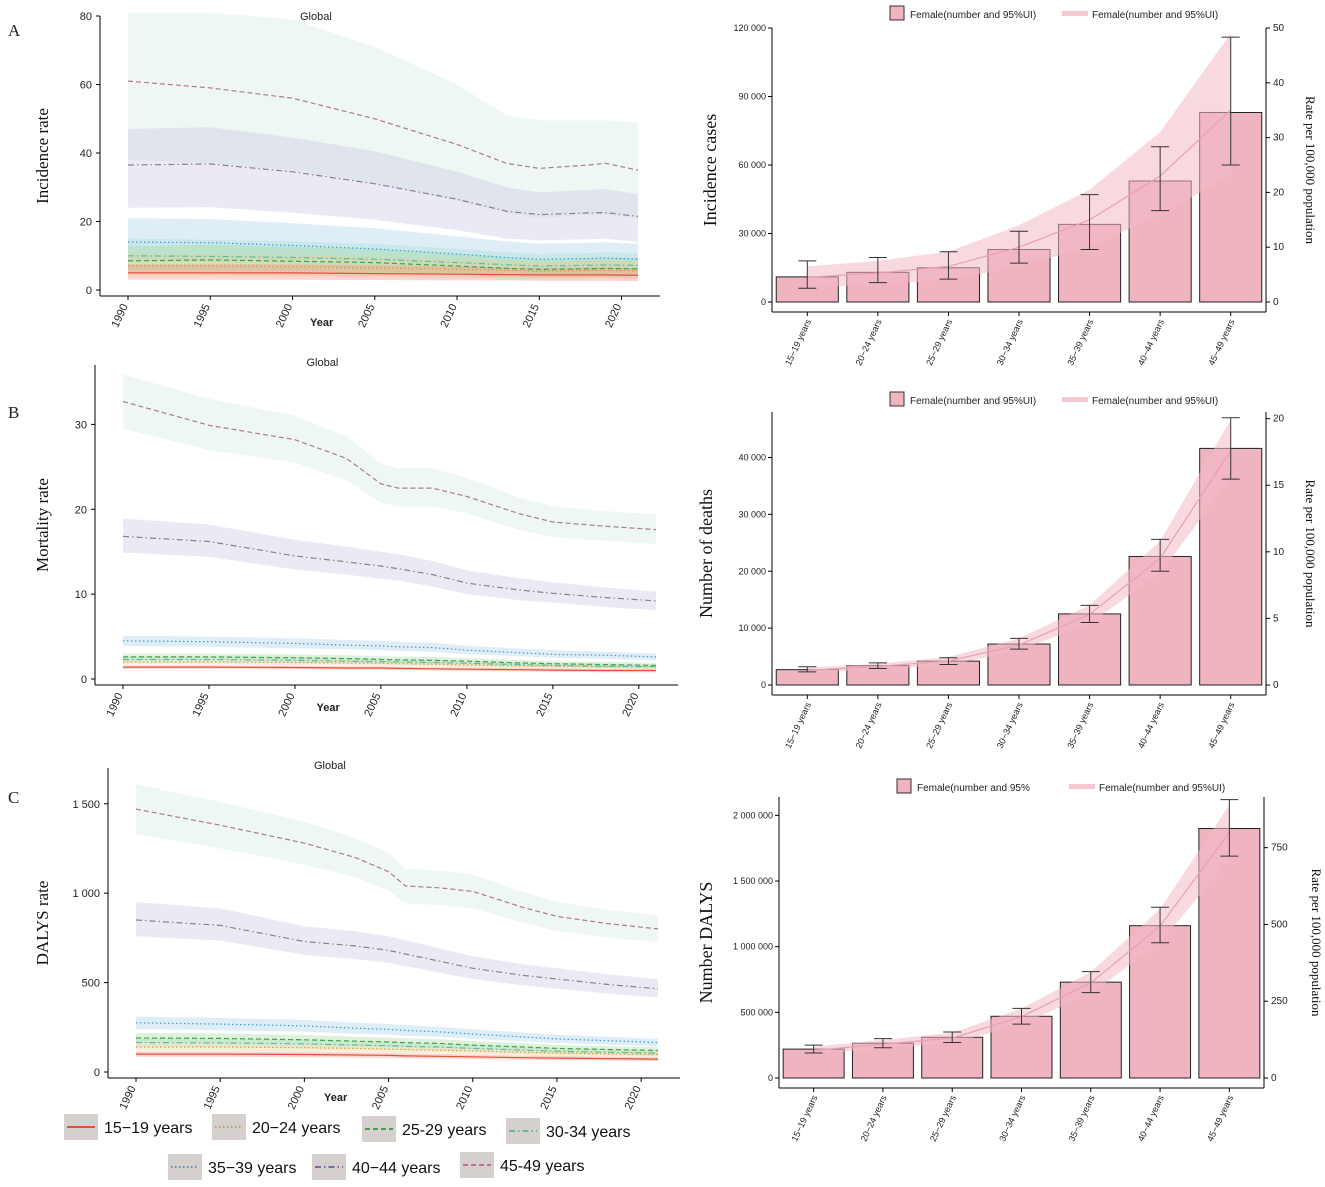 The image size is (1325, 1187). What do you see at coordinates (444, 1130) in the screenshot?
I see `legend-label-3: 25-29 years` at bounding box center [444, 1130].